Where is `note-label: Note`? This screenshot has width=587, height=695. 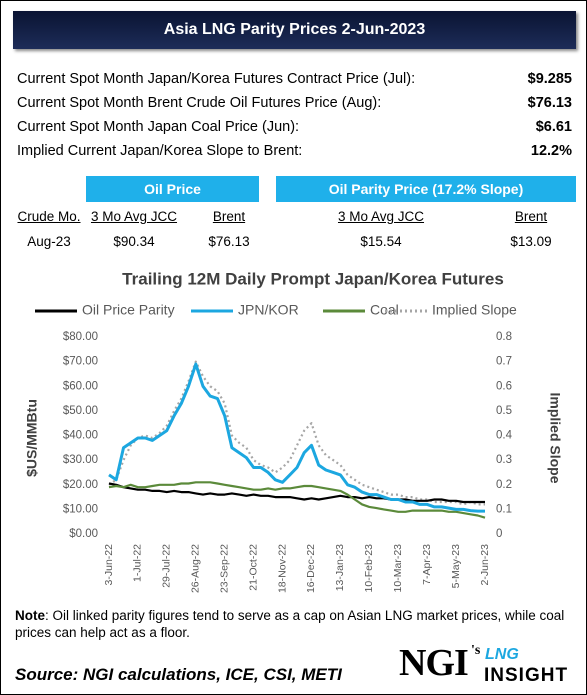
note-label: Note is located at coordinates (30, 615).